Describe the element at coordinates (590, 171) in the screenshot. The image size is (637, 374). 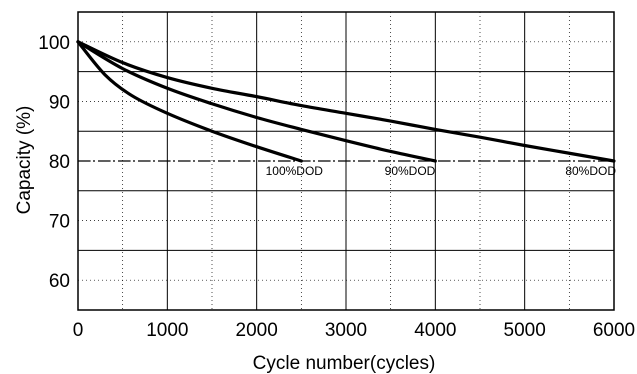
I see `series-label-3: 80%DOD` at that location.